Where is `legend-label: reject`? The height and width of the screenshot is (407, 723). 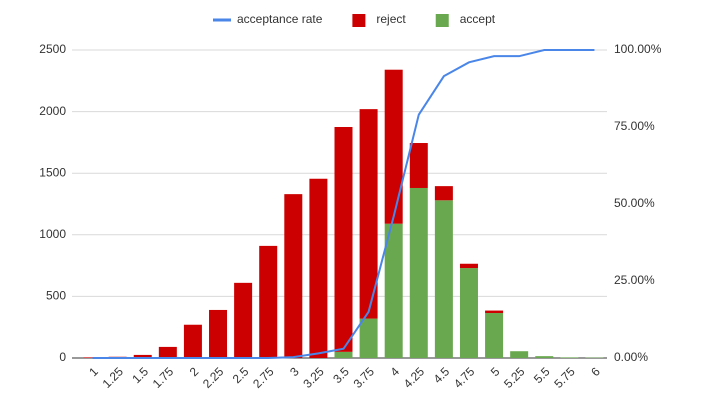
legend-label: reject is located at coordinates (391, 19).